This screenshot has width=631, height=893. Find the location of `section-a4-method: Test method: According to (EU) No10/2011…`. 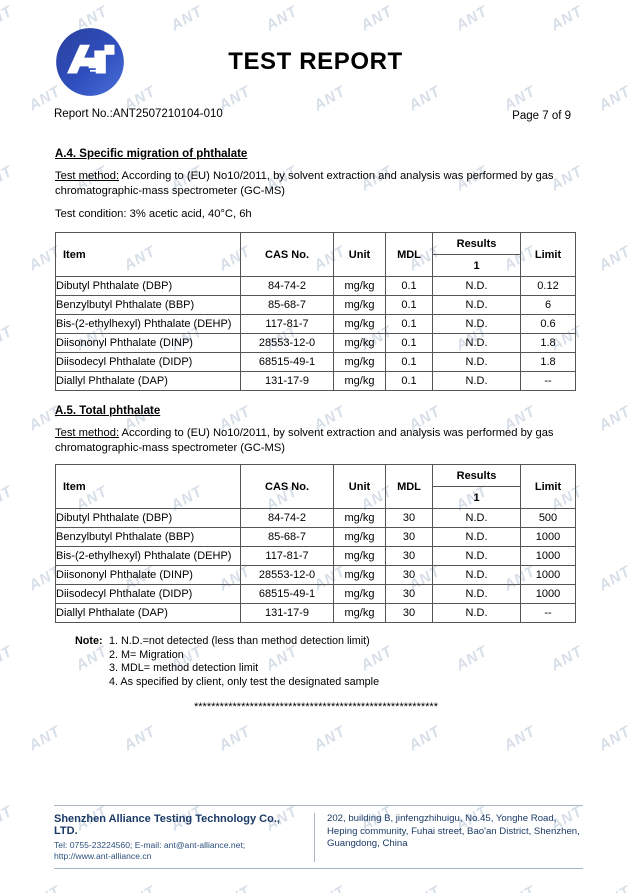

section-a4-method: Test method: According to (EU) No10/2011… is located at coordinates (316, 184).